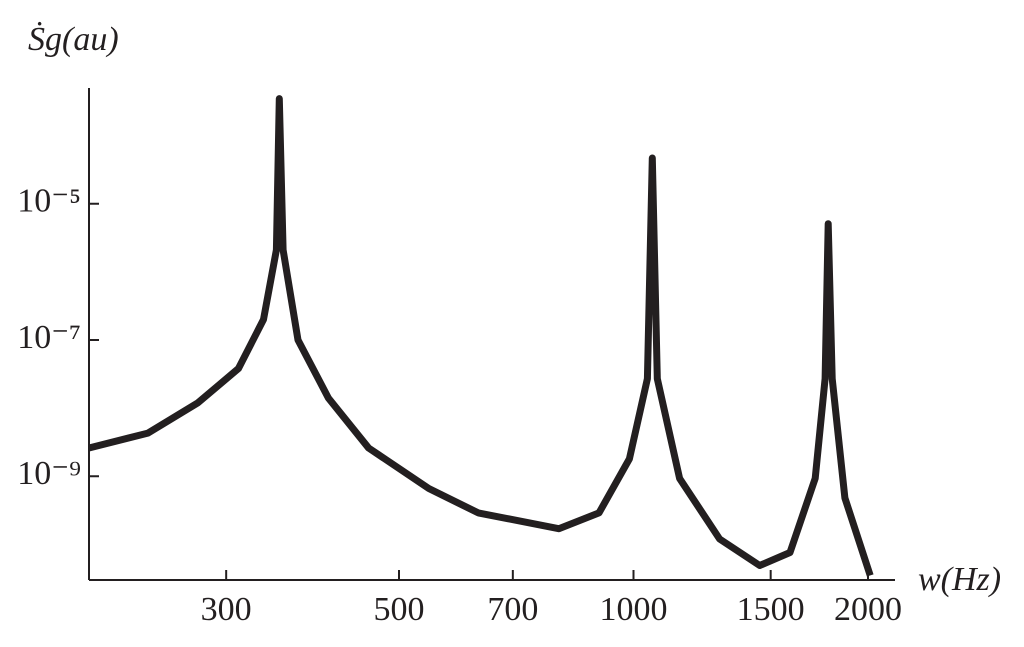 The height and width of the screenshot is (647, 1024). What do you see at coordinates (771, 609) in the screenshot?
I see `x-tick-label: 1500` at bounding box center [771, 609].